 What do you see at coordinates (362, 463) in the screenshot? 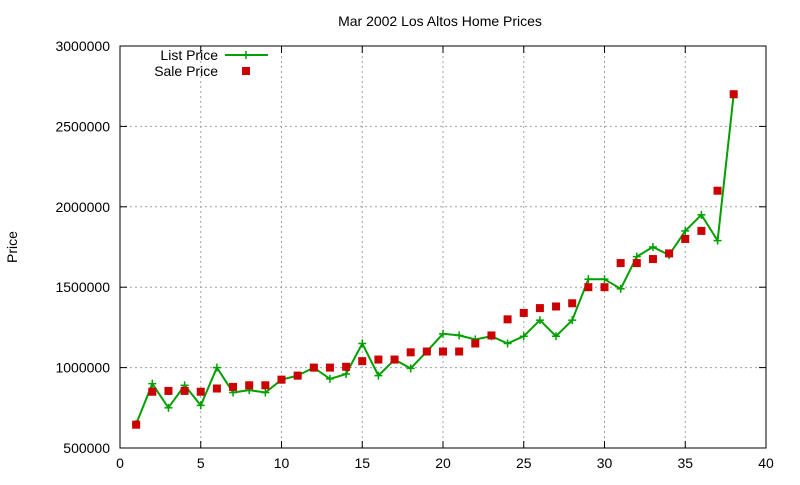
I see `x-tick-label: 15` at bounding box center [362, 463].